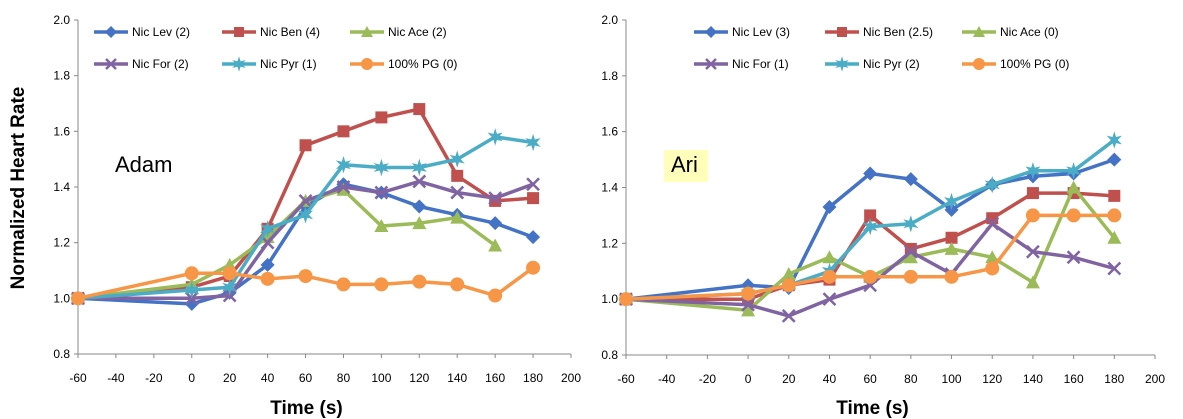  I want to click on x-tick-label: -60, so click(78, 378).